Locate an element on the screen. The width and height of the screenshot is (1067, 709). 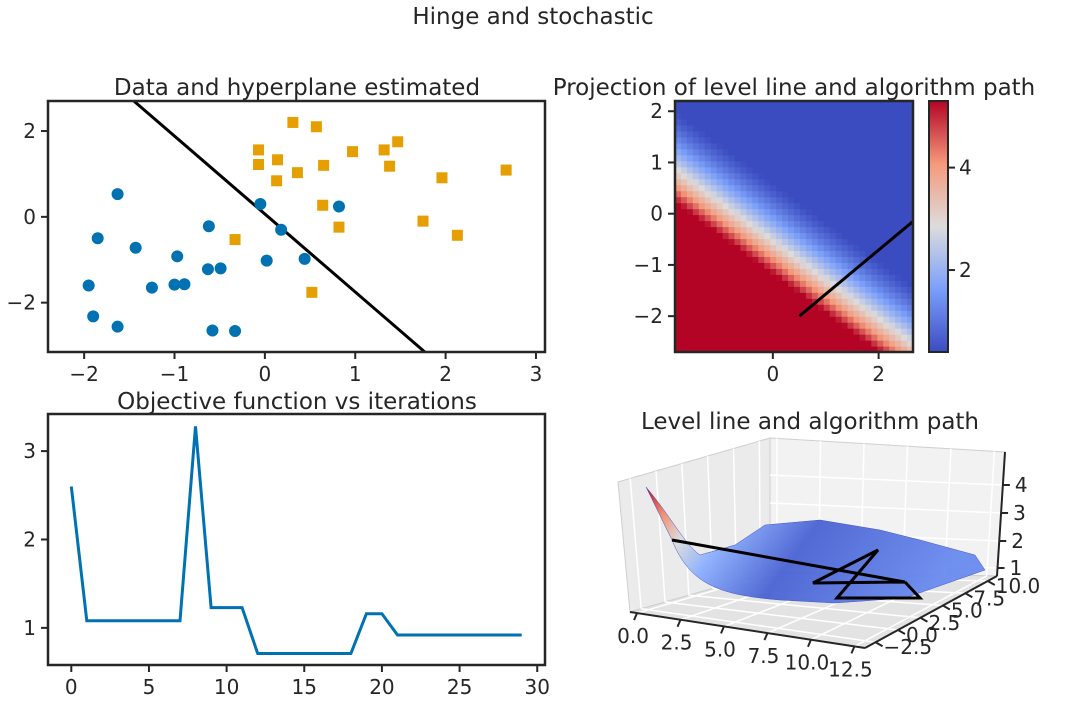
surface-z-axis-line is located at coordinates (1001, 514).